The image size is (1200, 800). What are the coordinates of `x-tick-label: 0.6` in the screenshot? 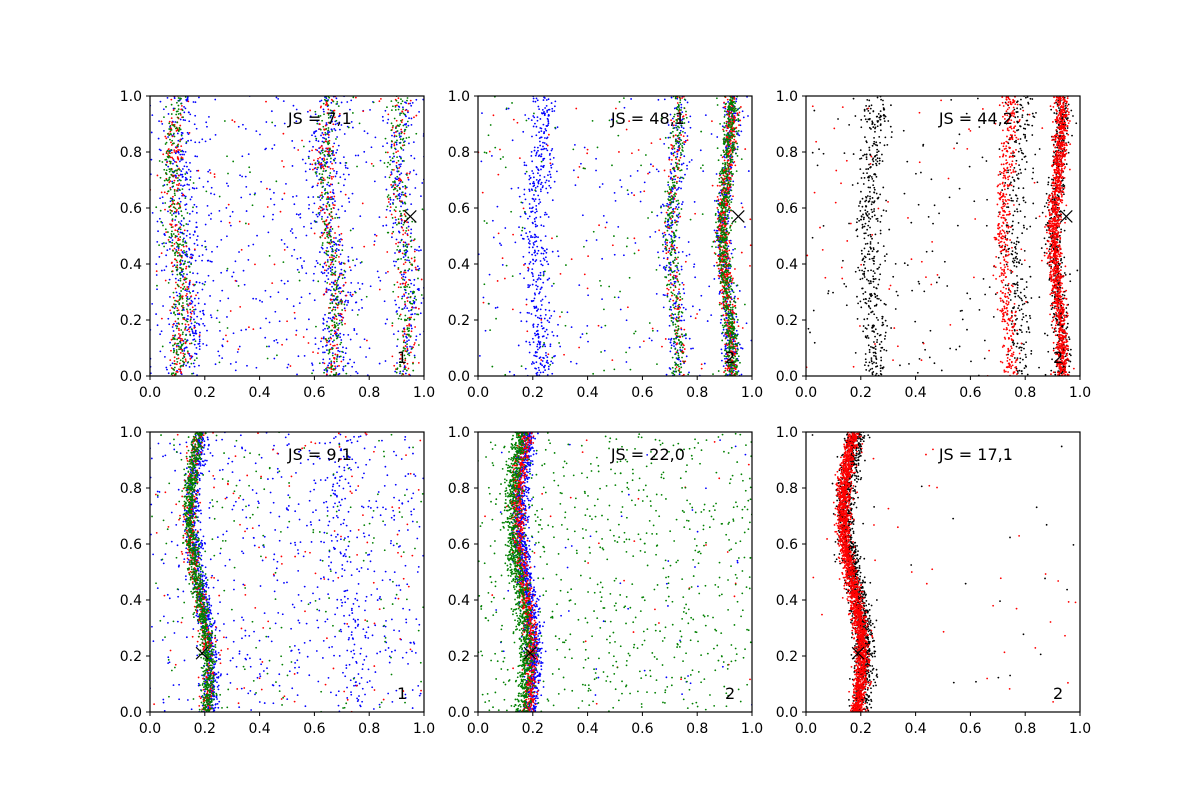 It's located at (314, 393).